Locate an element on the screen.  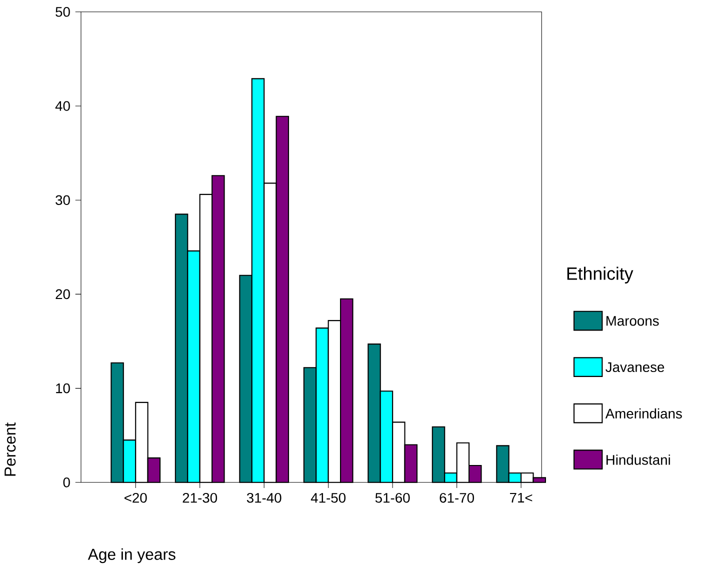
y-axis-title: Percent is located at coordinates (10, 449).